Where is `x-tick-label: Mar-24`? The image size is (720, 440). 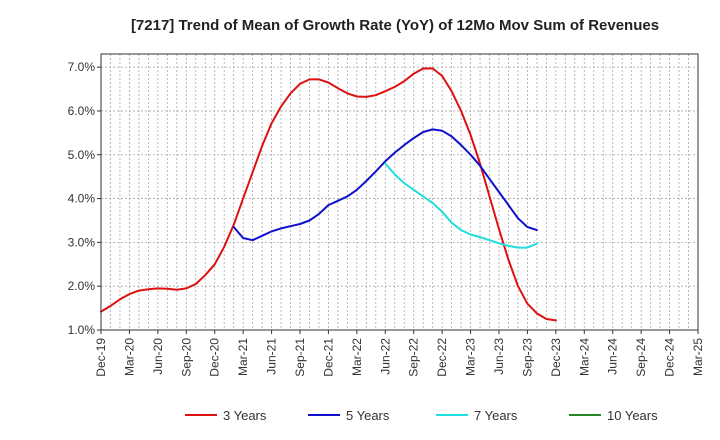
x-tick-label: Mar-24 is located at coordinates (584, 357).